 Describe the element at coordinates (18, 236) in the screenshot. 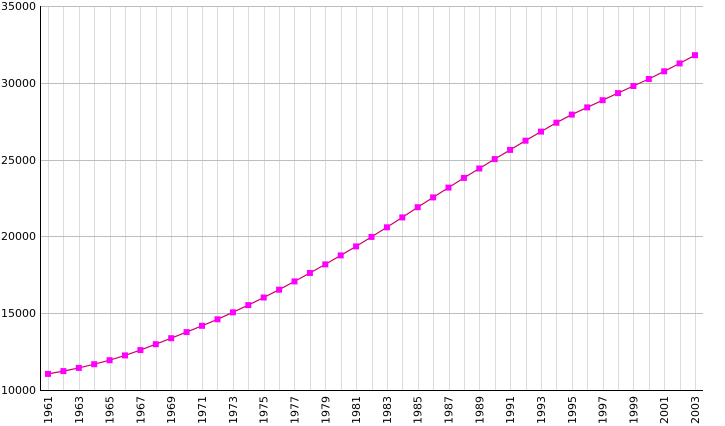

I see `y-tick-label: 20000` at that location.